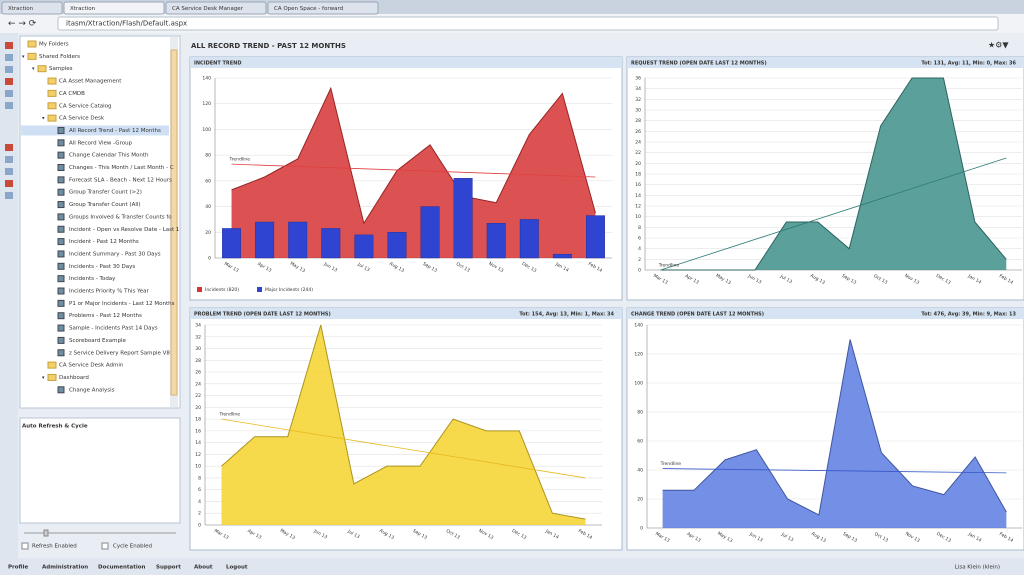 This screenshot has width=1024, height=579. I want to click on y-tick-label: 14, so click(638, 196).